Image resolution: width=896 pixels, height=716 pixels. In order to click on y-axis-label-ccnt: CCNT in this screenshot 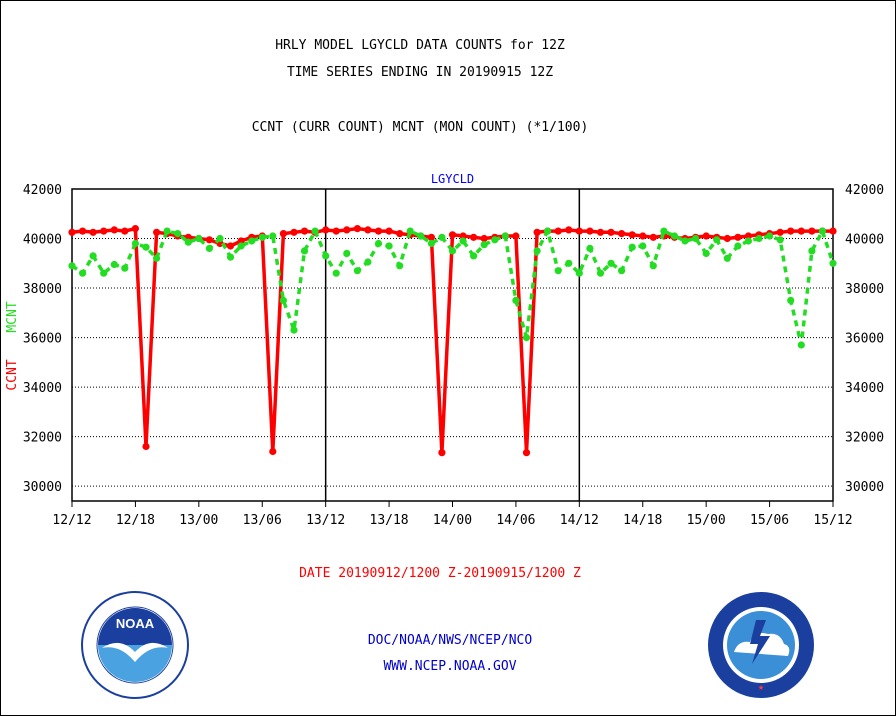, I will do `click(12, 374)`.